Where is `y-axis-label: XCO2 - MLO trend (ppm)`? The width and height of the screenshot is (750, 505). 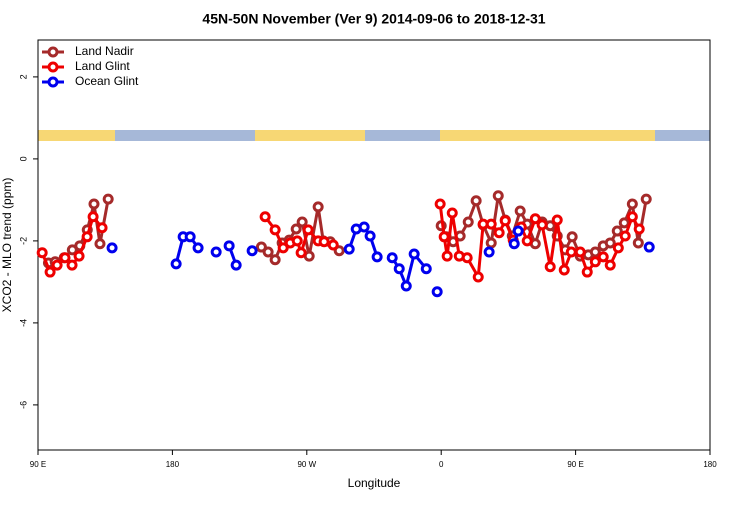
y-axis-label: XCO2 - MLO trend (ppm) is located at coordinates (7, 245).